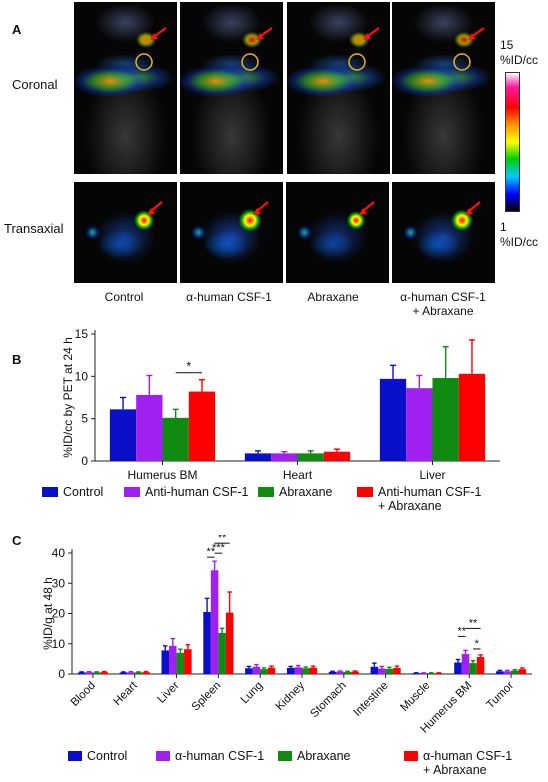 This screenshot has height=782, width=548. I want to click on significance-label: *, so click(188, 366).